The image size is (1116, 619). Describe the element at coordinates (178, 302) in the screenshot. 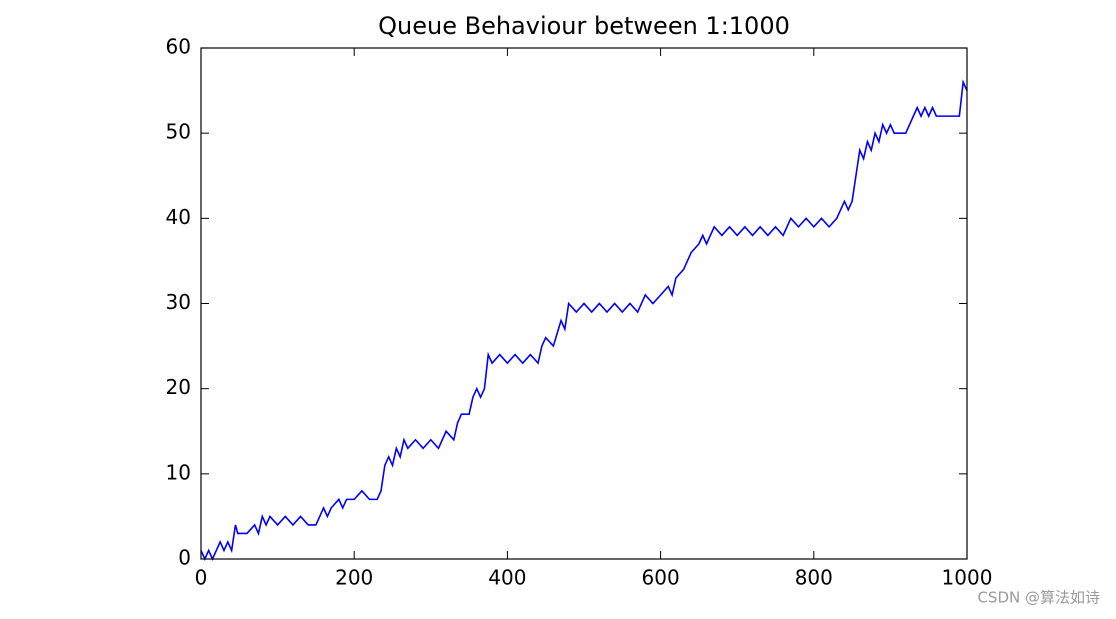

I see `y-tick-label: 30` at that location.